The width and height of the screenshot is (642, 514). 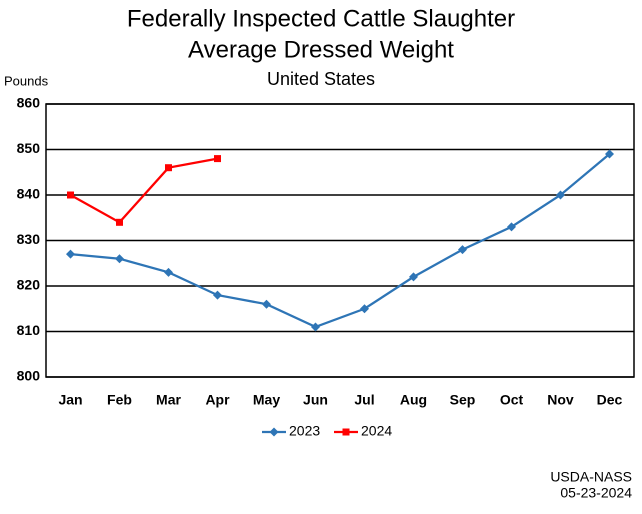 I want to click on y-tick-label: 830, so click(x=29, y=239).